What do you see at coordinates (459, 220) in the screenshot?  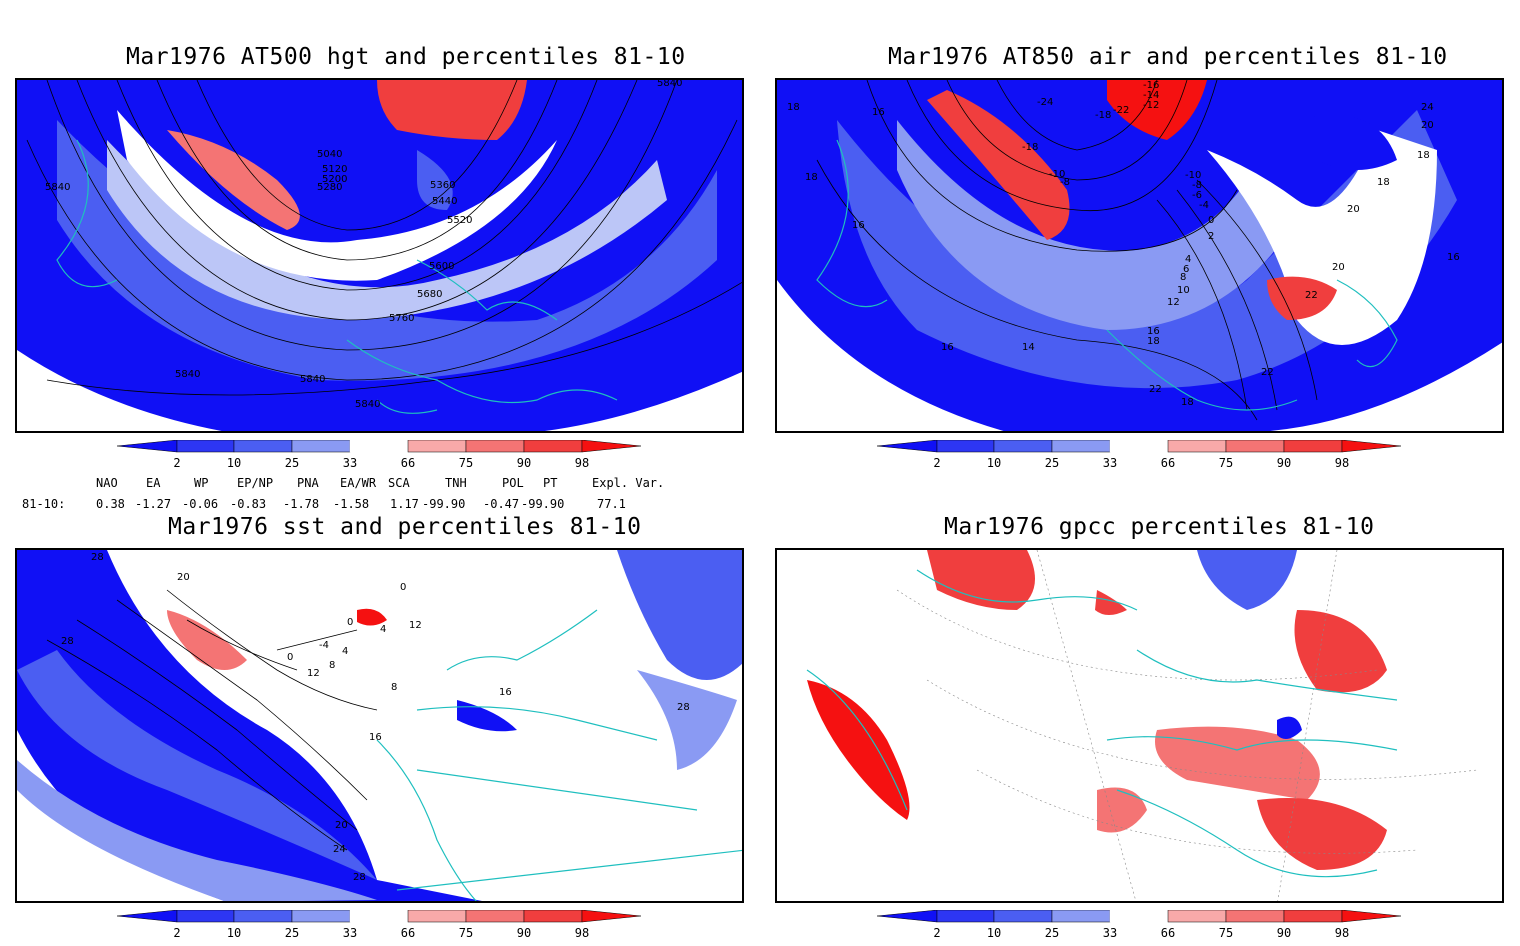 I see `contour-label: 5520` at bounding box center [459, 220].